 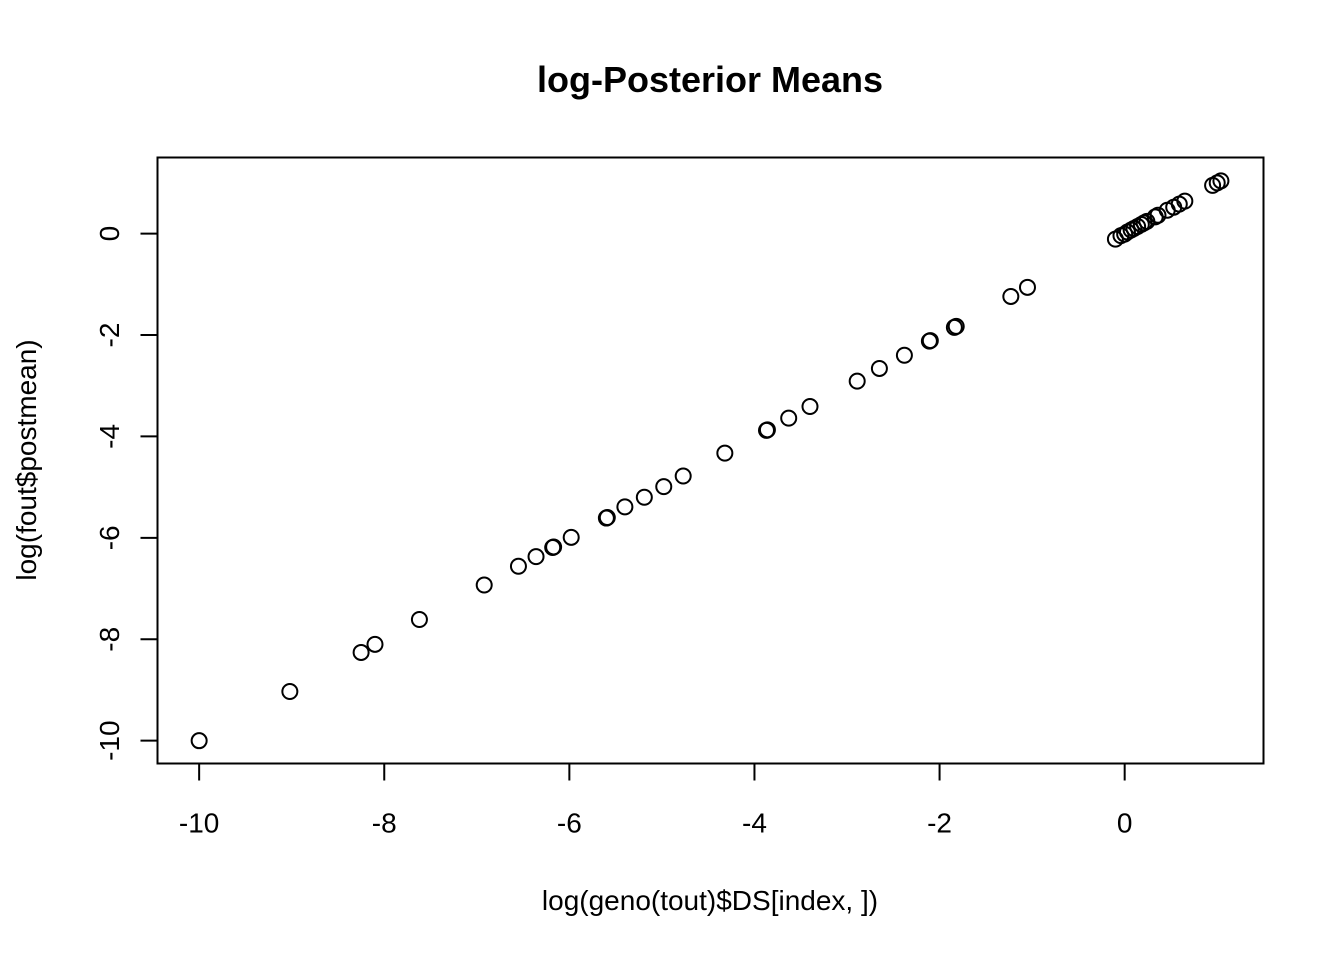 I want to click on x-tick-label: -6, so click(x=569, y=823).